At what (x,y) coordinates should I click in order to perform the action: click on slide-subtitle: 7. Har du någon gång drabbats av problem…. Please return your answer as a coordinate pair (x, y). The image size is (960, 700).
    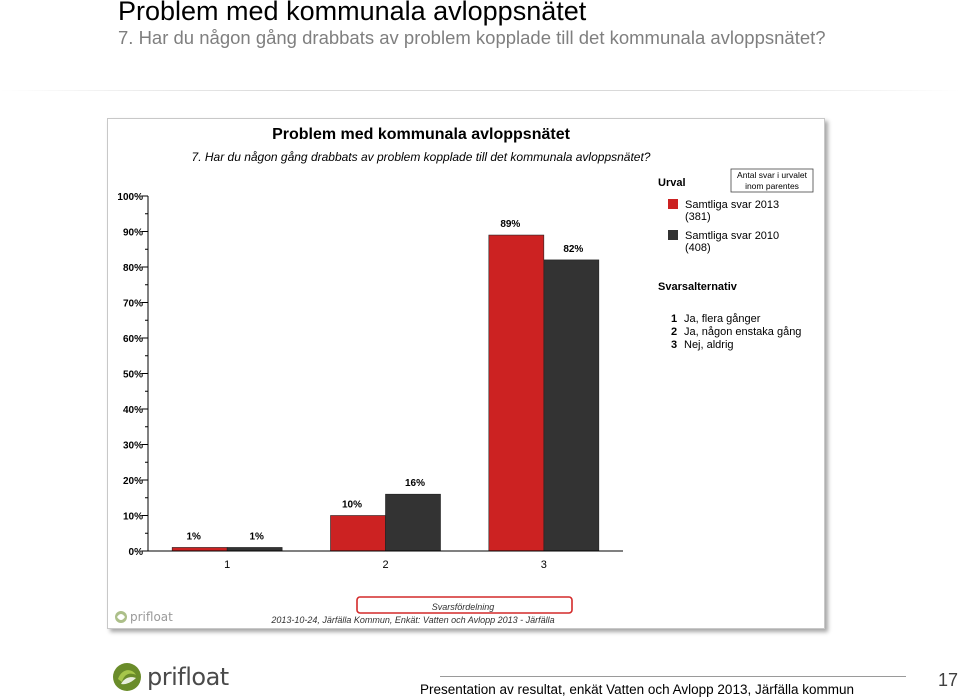
    Looking at the image, I should click on (472, 37).